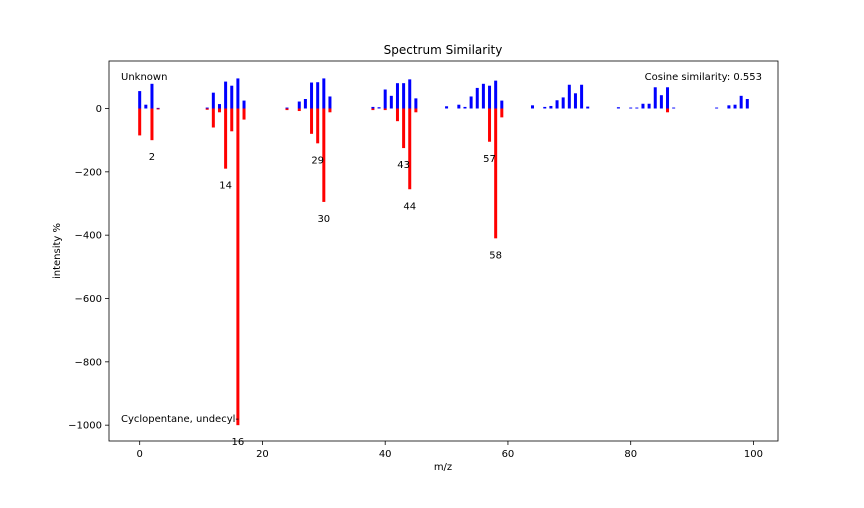  What do you see at coordinates (323, 219) in the screenshot?
I see `peak-label-30: 30` at bounding box center [323, 219].